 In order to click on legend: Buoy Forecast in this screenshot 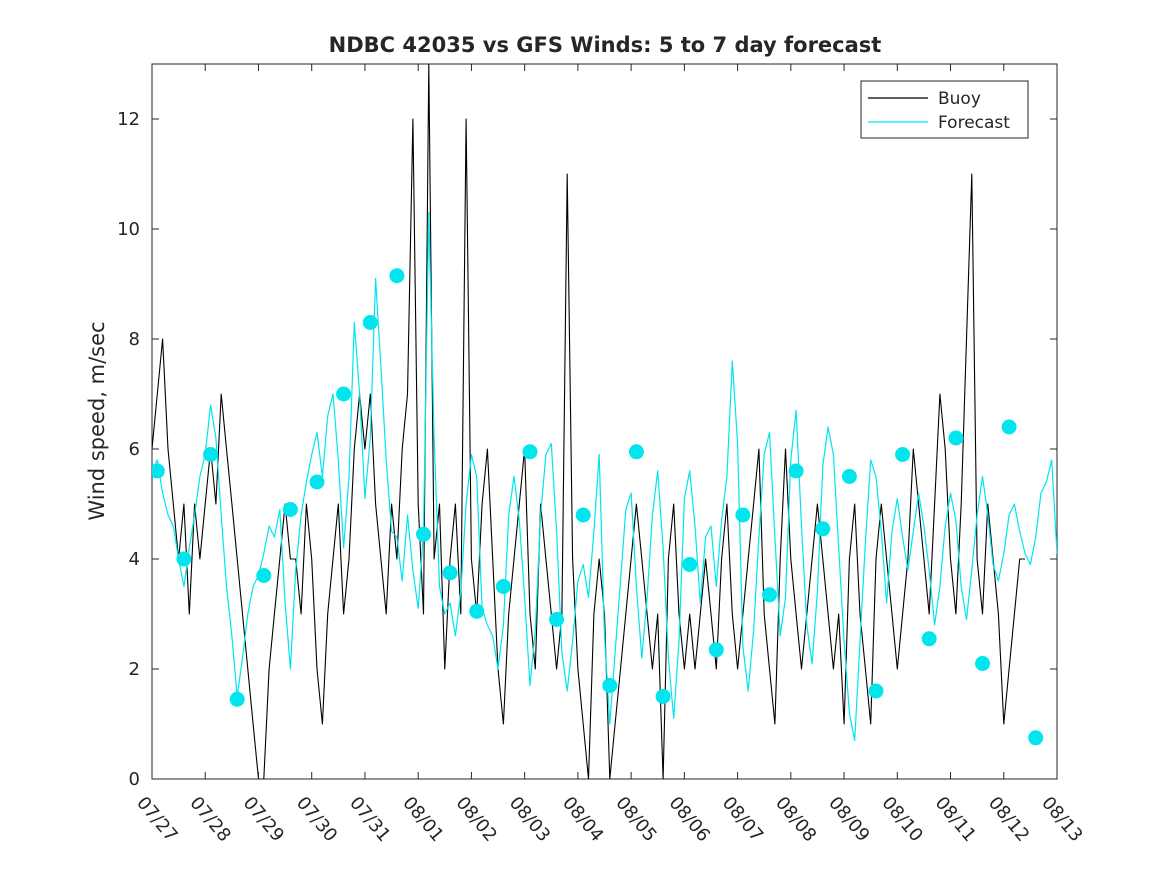, I will do `click(944, 109)`.